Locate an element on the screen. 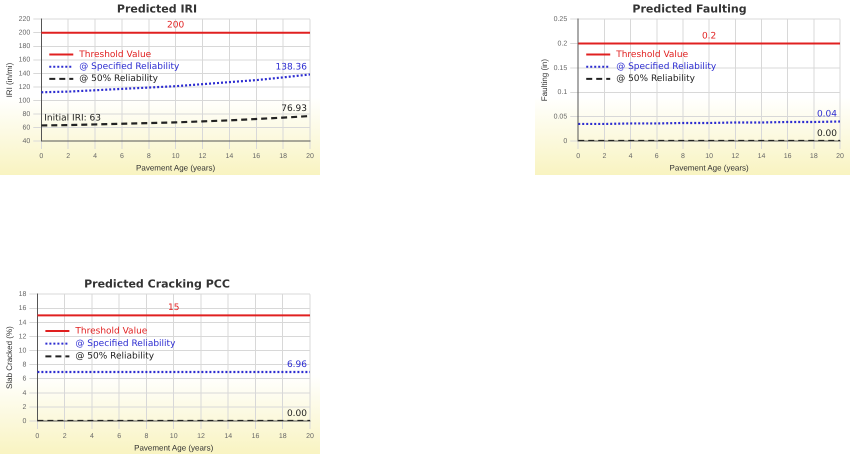  annotation: 200 is located at coordinates (175, 25).